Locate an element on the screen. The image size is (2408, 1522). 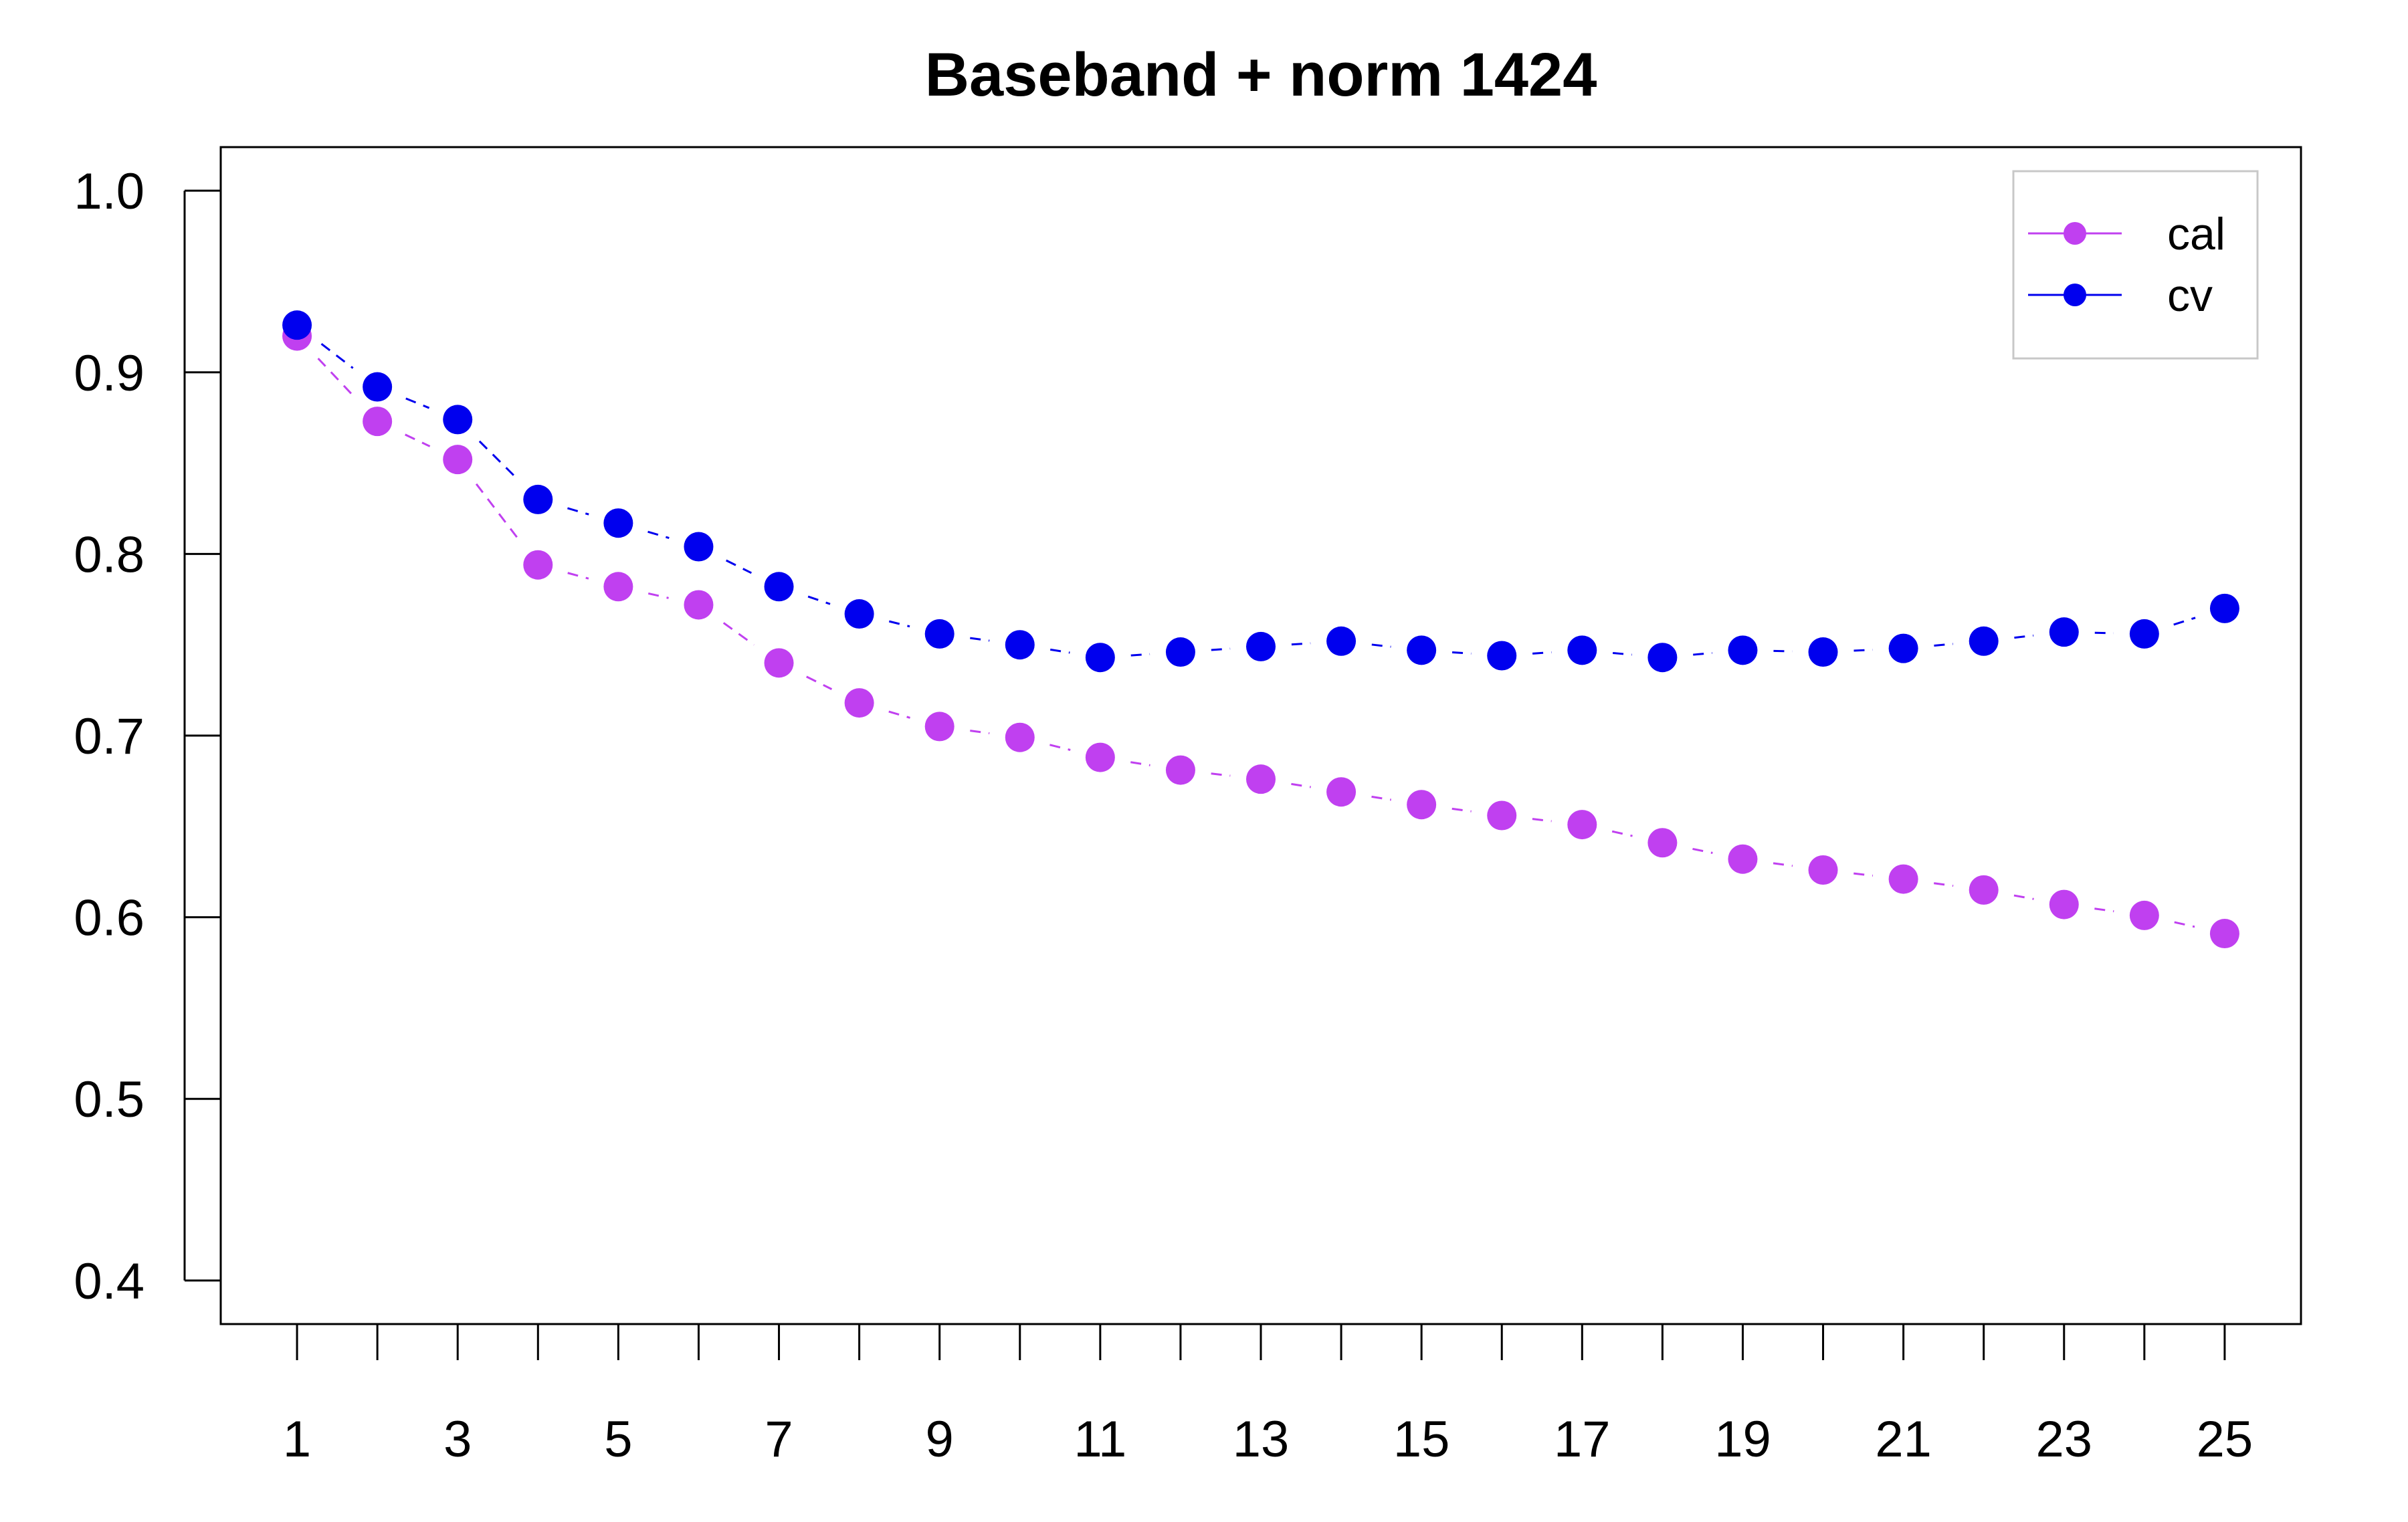
x-tick-label: 15 is located at coordinates (1421, 1440).